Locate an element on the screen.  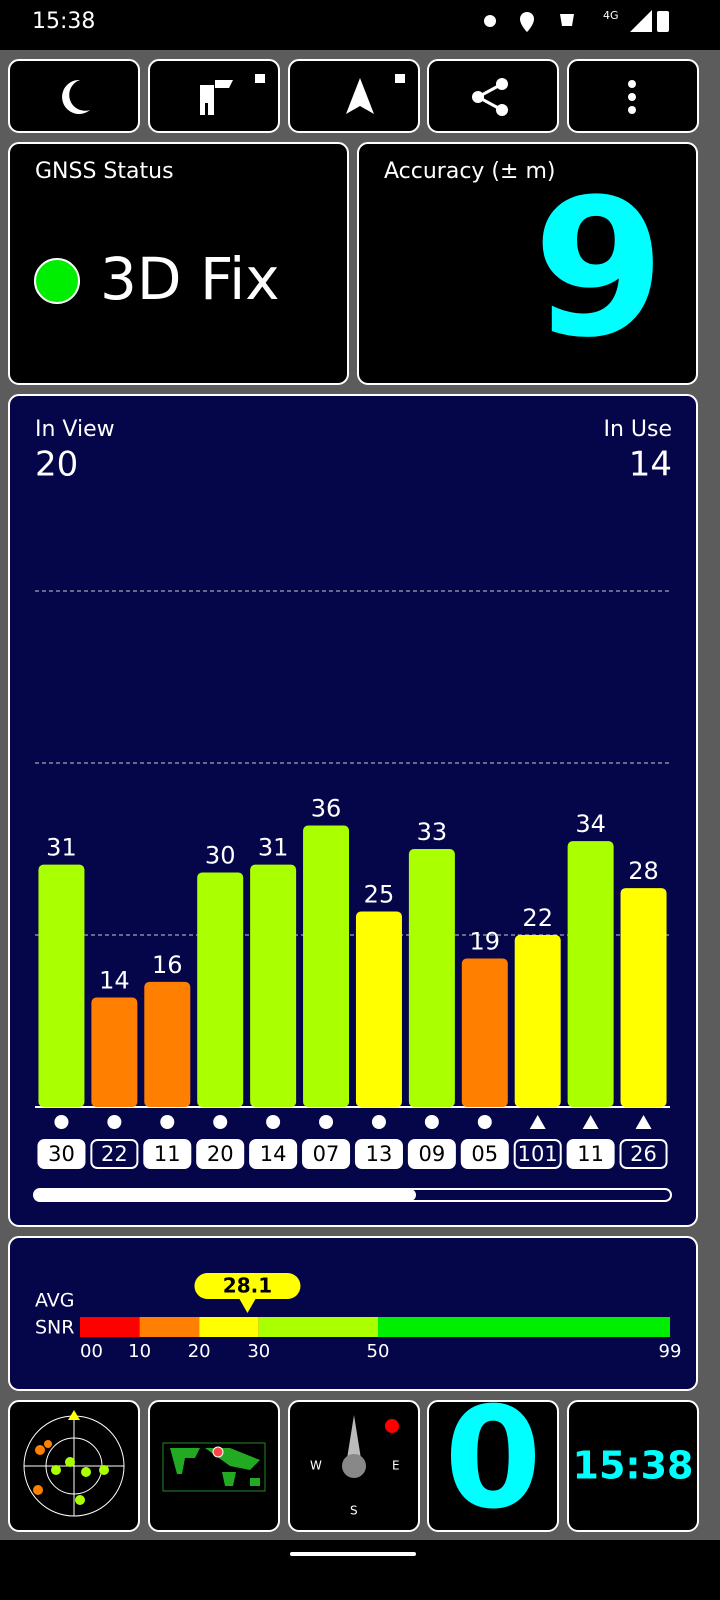
satellite-id: 20 is located at coordinates (220, 1154).